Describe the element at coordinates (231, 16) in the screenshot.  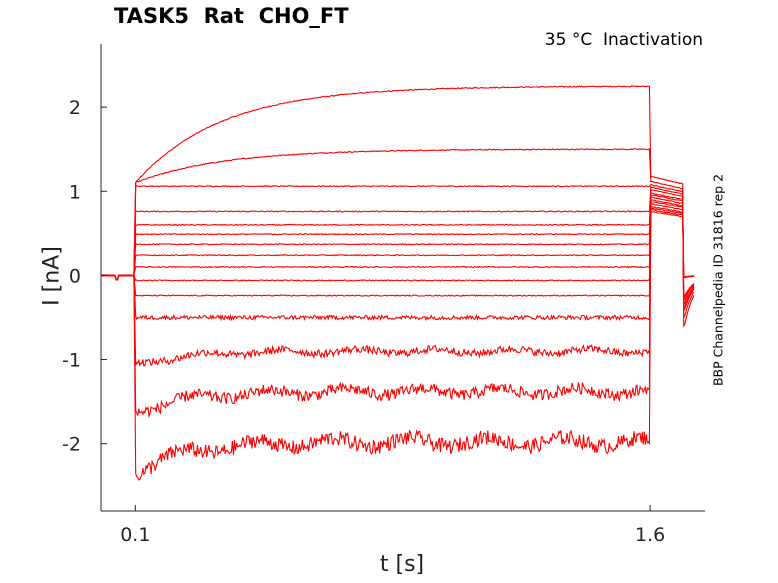
I see `chart-title: TASK5 Rat CHO_FT` at that location.